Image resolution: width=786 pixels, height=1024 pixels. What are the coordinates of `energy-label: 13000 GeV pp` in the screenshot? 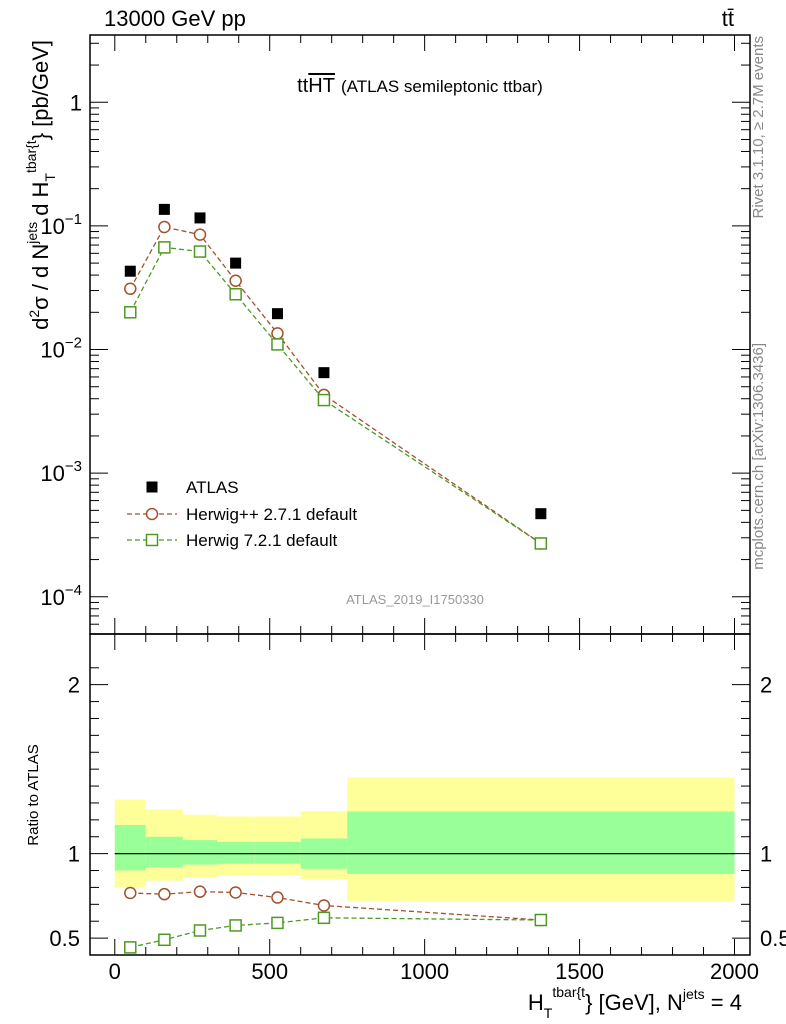 It's located at (175, 18).